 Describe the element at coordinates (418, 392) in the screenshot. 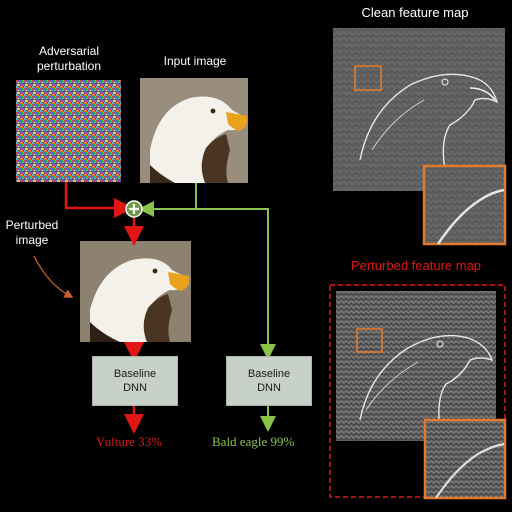

I see `perturbed-feature-map-group` at that location.